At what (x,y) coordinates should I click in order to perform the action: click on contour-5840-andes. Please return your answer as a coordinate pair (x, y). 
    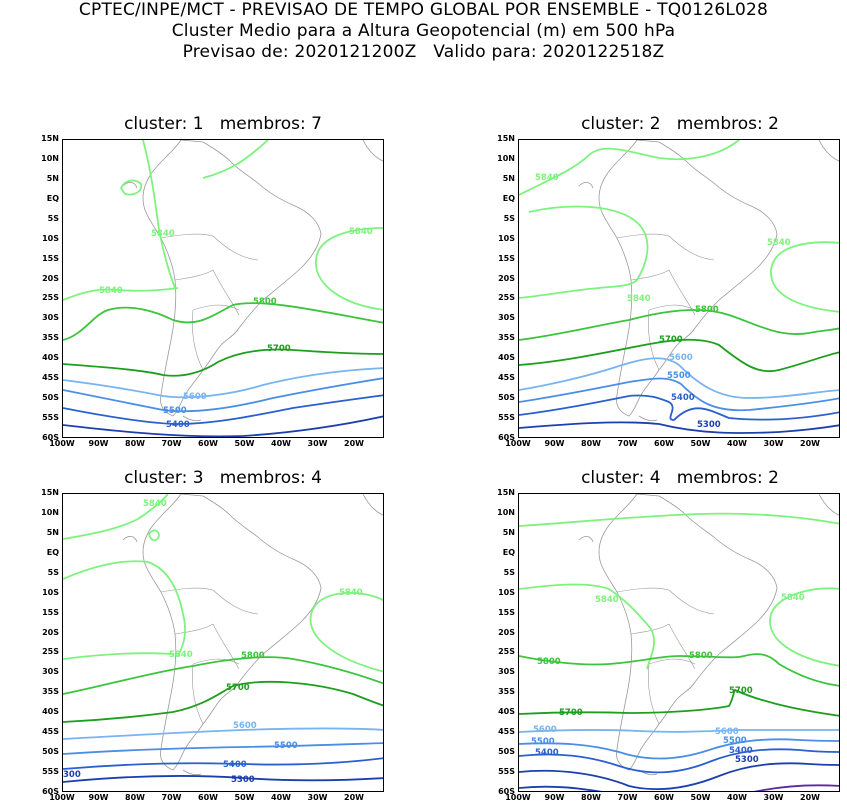
    Looking at the image, I should click on (159, 214).